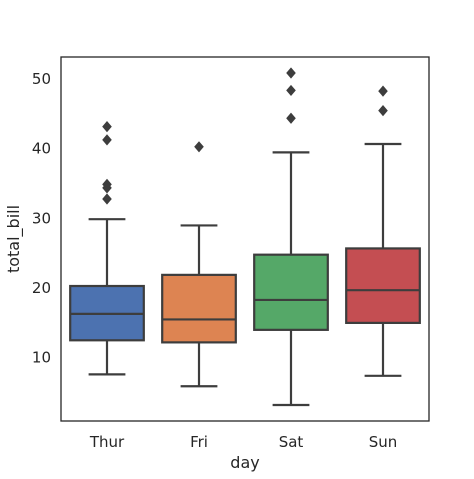 The width and height of the screenshot is (474, 479). Describe the element at coordinates (291, 442) in the screenshot. I see `x-tick-label: Sat` at that location.